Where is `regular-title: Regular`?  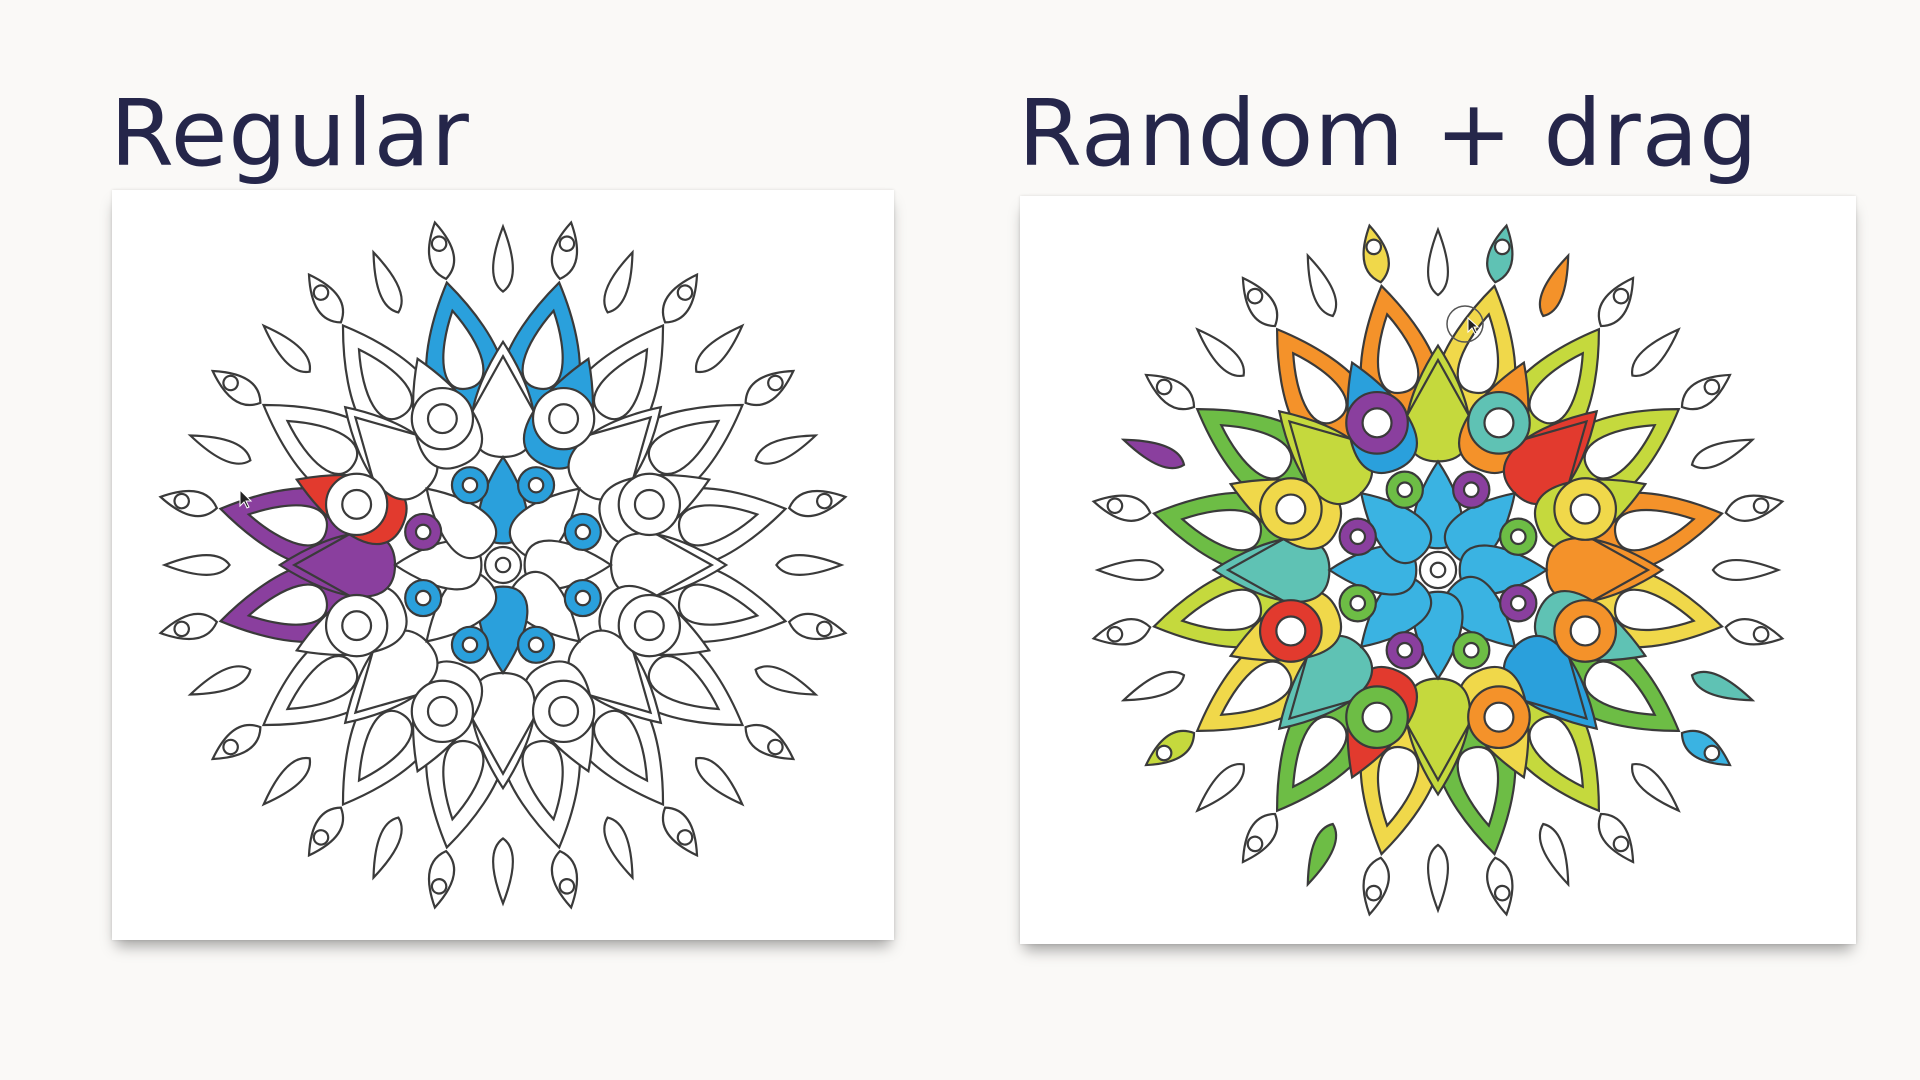 regular-title: Regular is located at coordinates (290, 133).